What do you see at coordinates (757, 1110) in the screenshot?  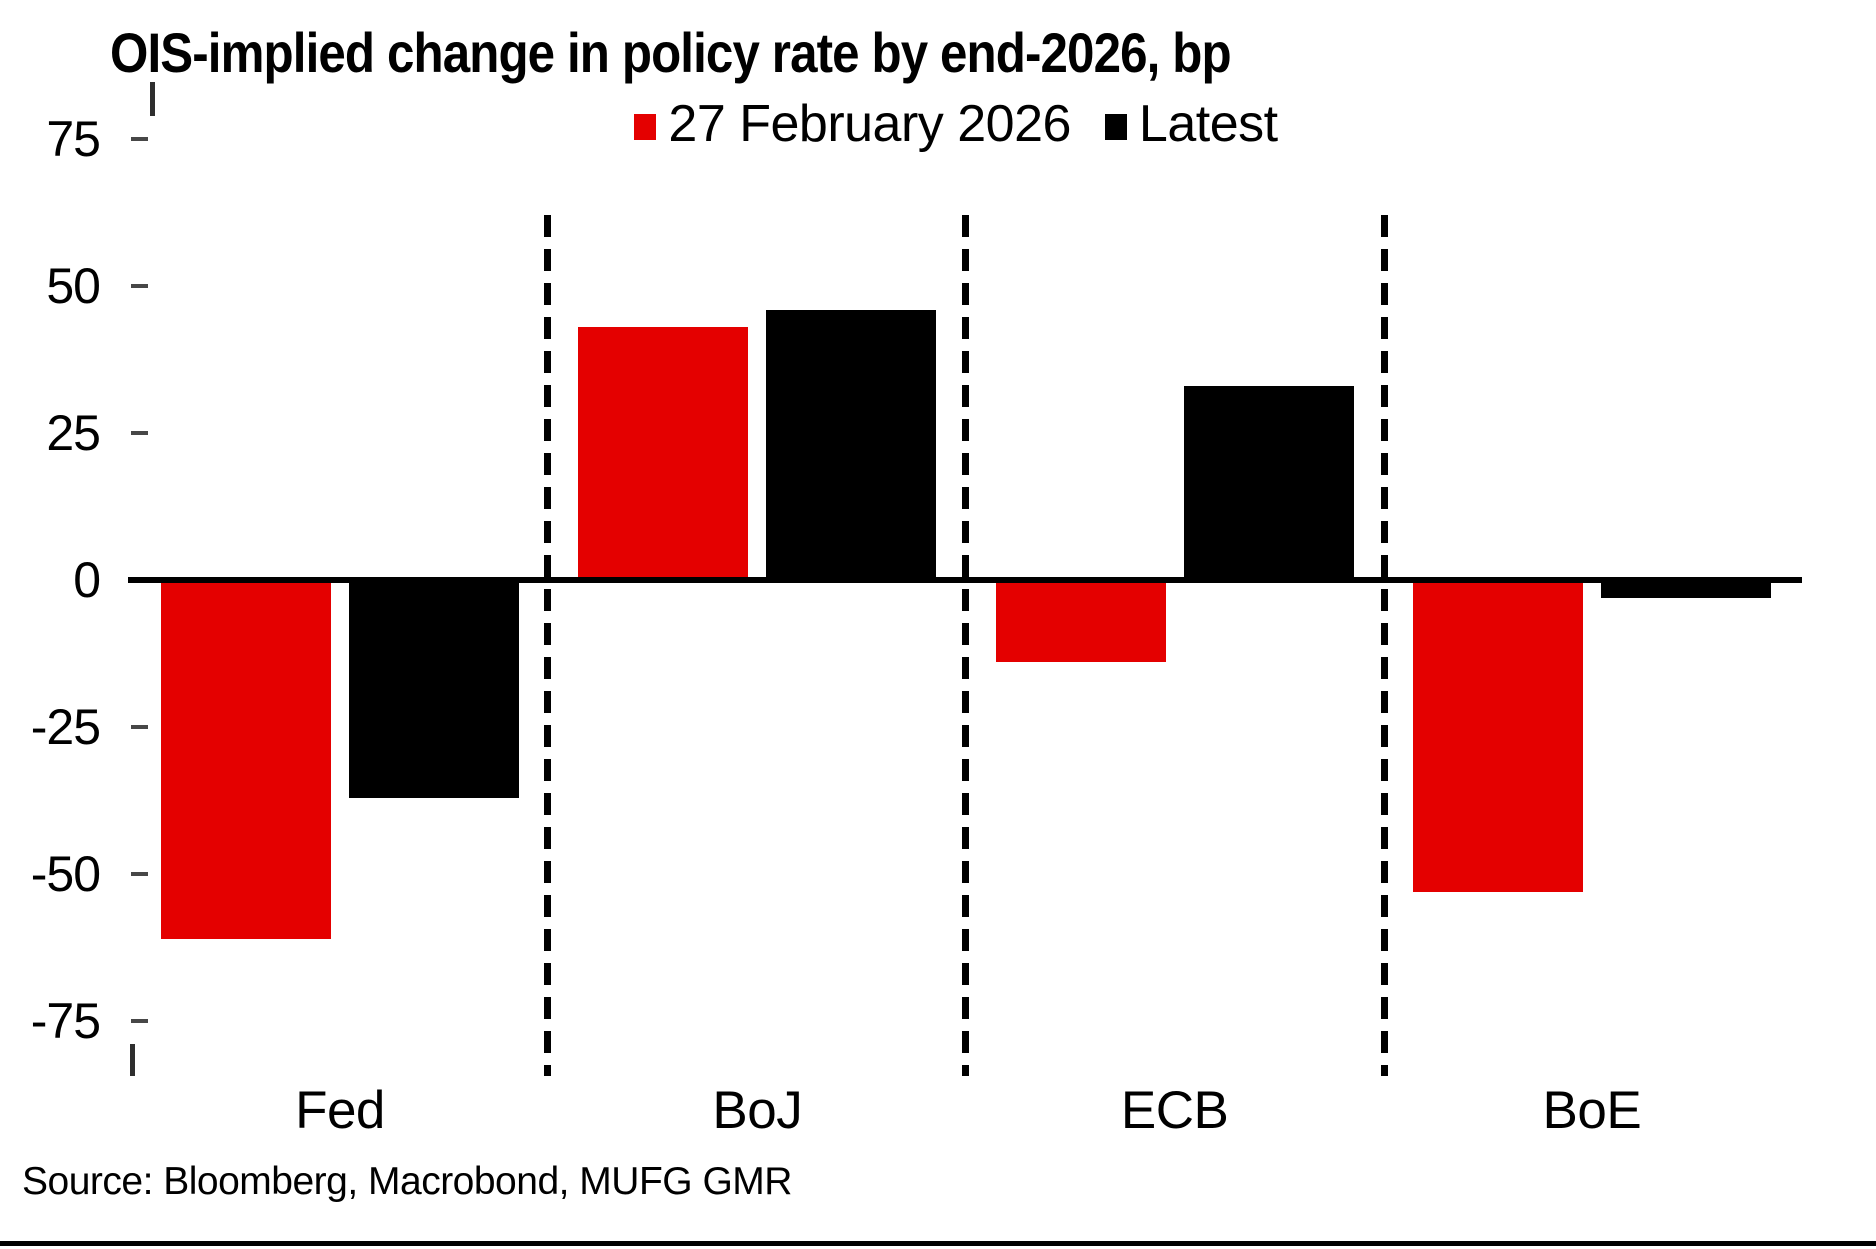 I see `x-axis-label-boj: BoJ` at bounding box center [757, 1110].